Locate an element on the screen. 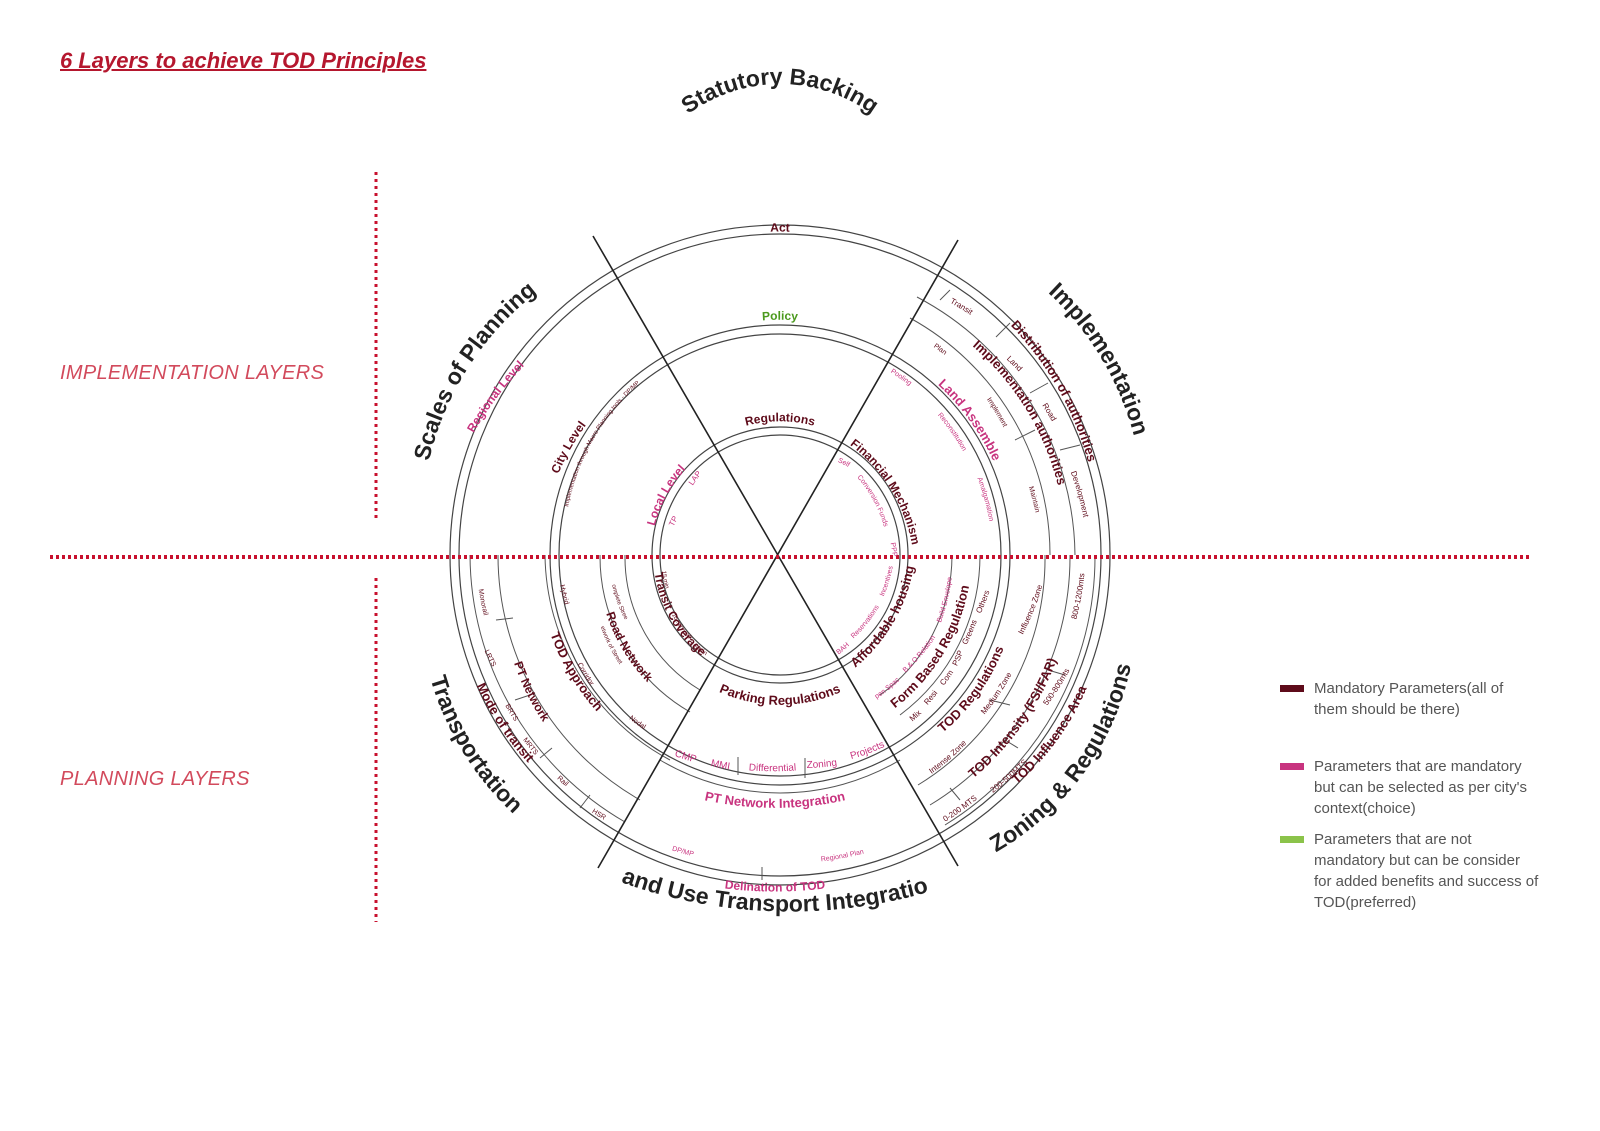  label-mmi: MMI is located at coordinates (720, 765).